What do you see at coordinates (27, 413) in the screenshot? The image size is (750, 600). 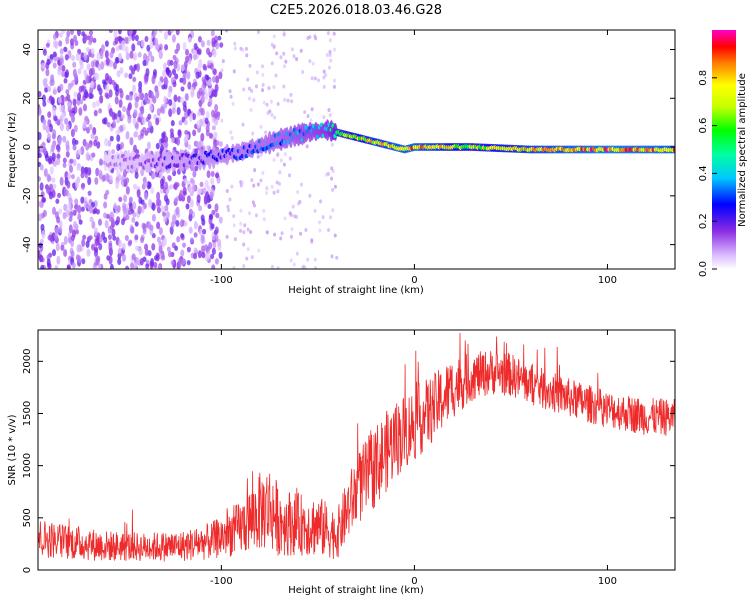 I see `y-tick-label: 1500` at bounding box center [27, 413].